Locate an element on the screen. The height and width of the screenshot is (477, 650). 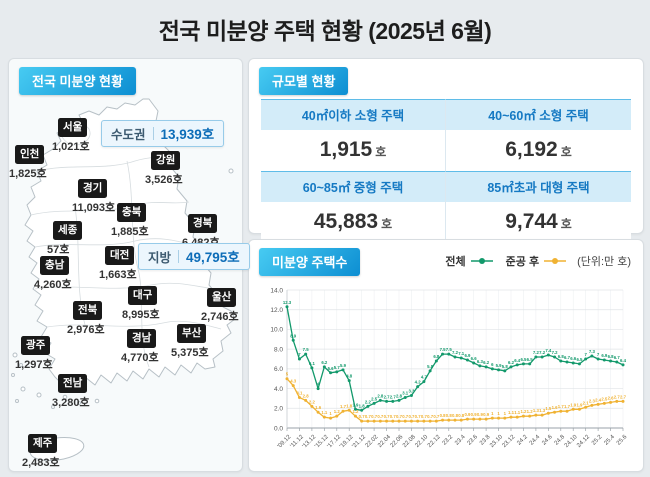
map-region: 경기 11,093호 is located at coordinates (93, 196).